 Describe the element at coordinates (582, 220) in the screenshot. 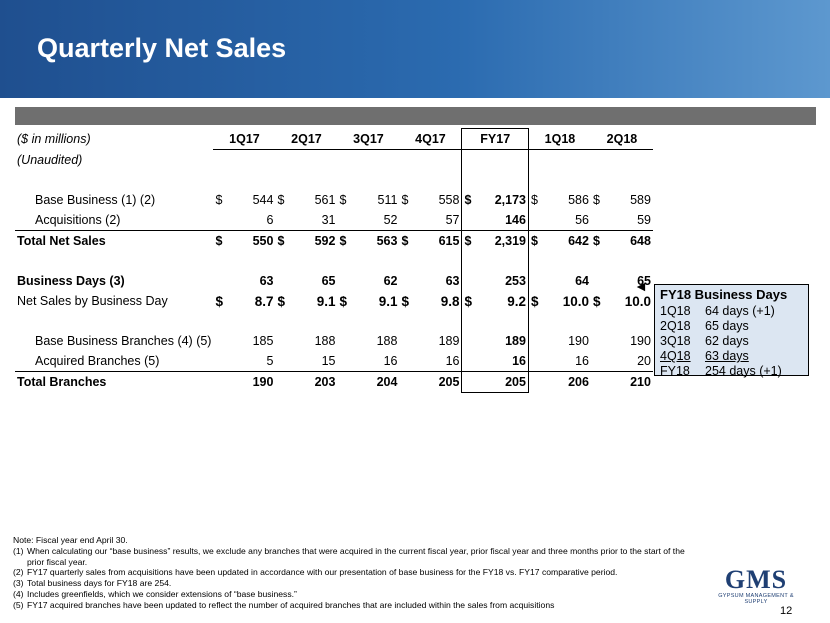

I see `cell-value: 56` at that location.